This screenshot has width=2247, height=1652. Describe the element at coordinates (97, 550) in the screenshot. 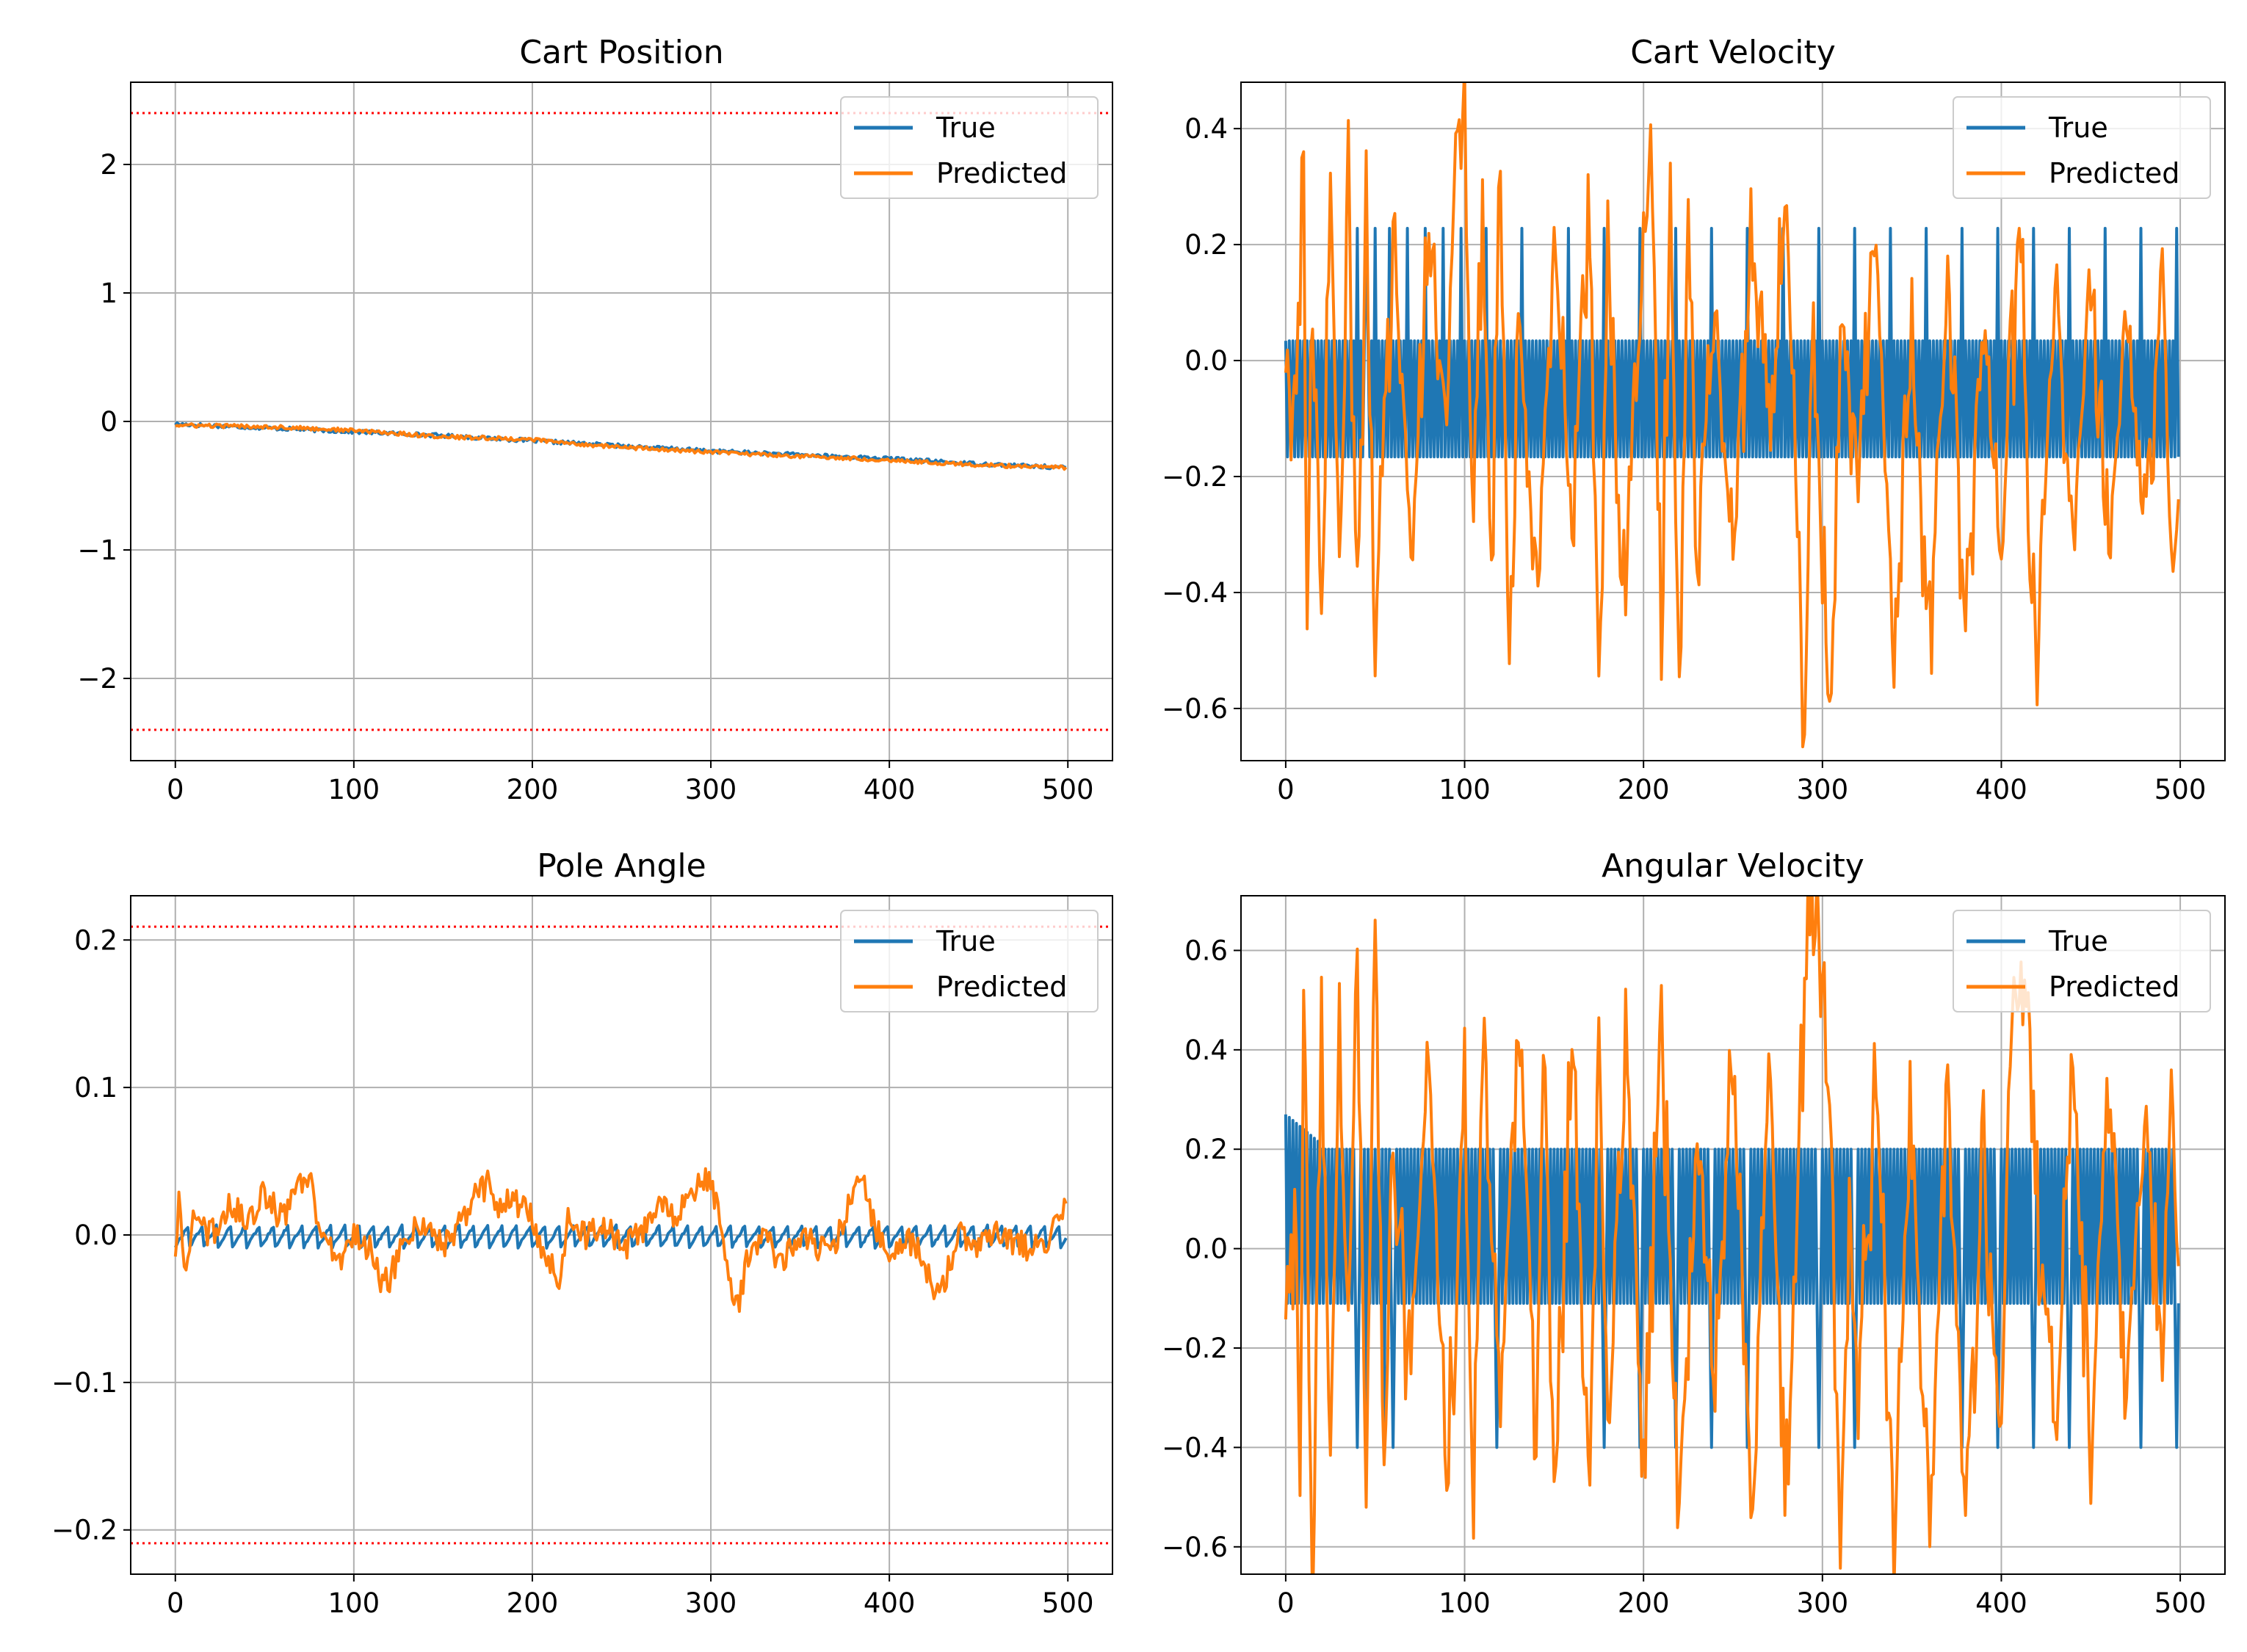

I see `y-tick-label: −1` at that location.